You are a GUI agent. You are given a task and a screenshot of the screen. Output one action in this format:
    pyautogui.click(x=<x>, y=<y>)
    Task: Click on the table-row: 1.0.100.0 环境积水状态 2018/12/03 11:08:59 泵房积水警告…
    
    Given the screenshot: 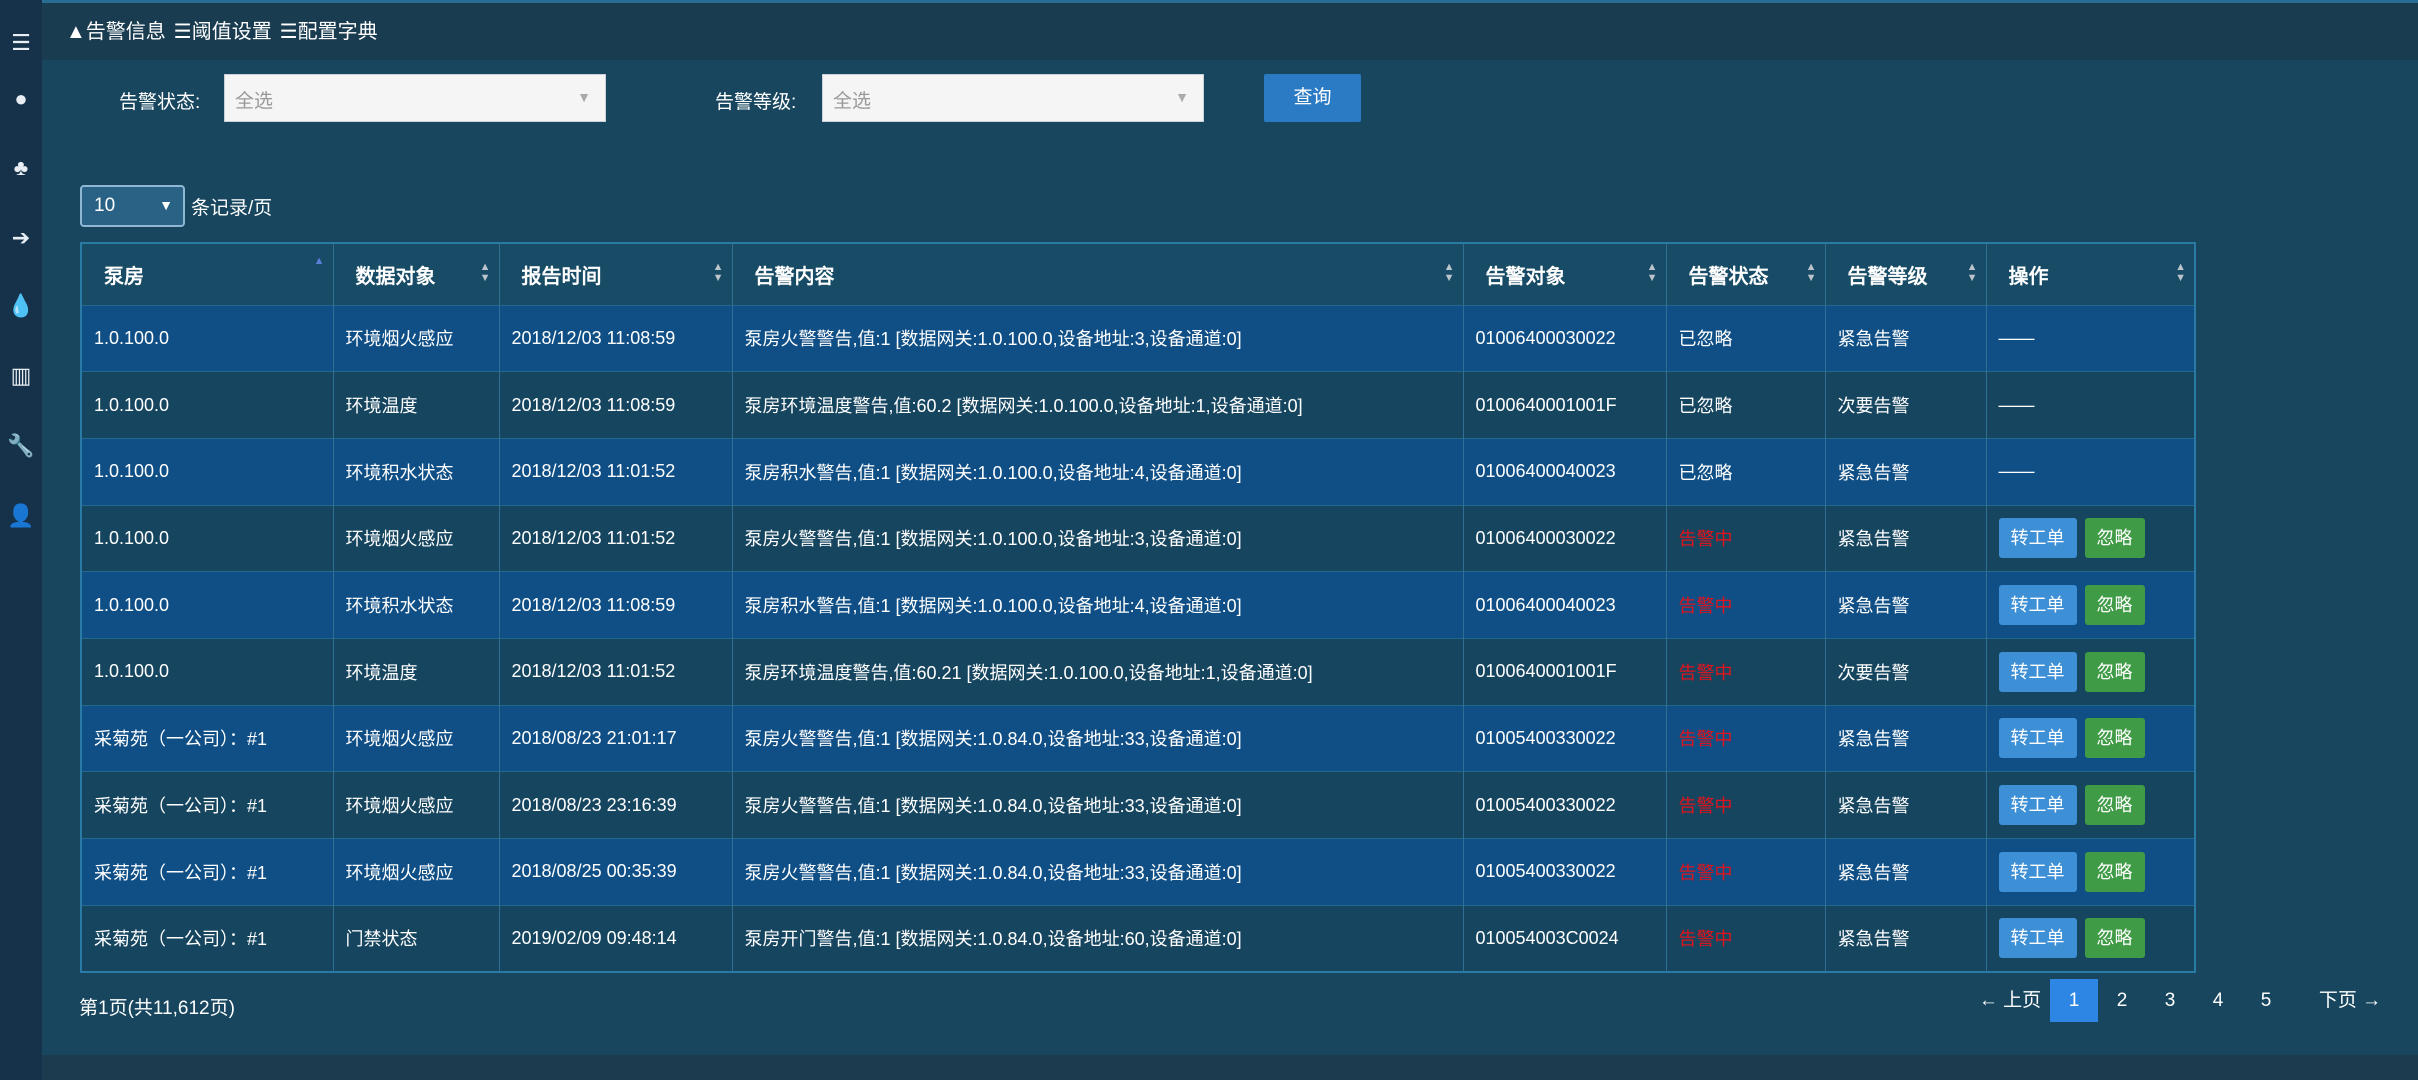 What is the action you would take?
    pyautogui.click(x=1137, y=605)
    